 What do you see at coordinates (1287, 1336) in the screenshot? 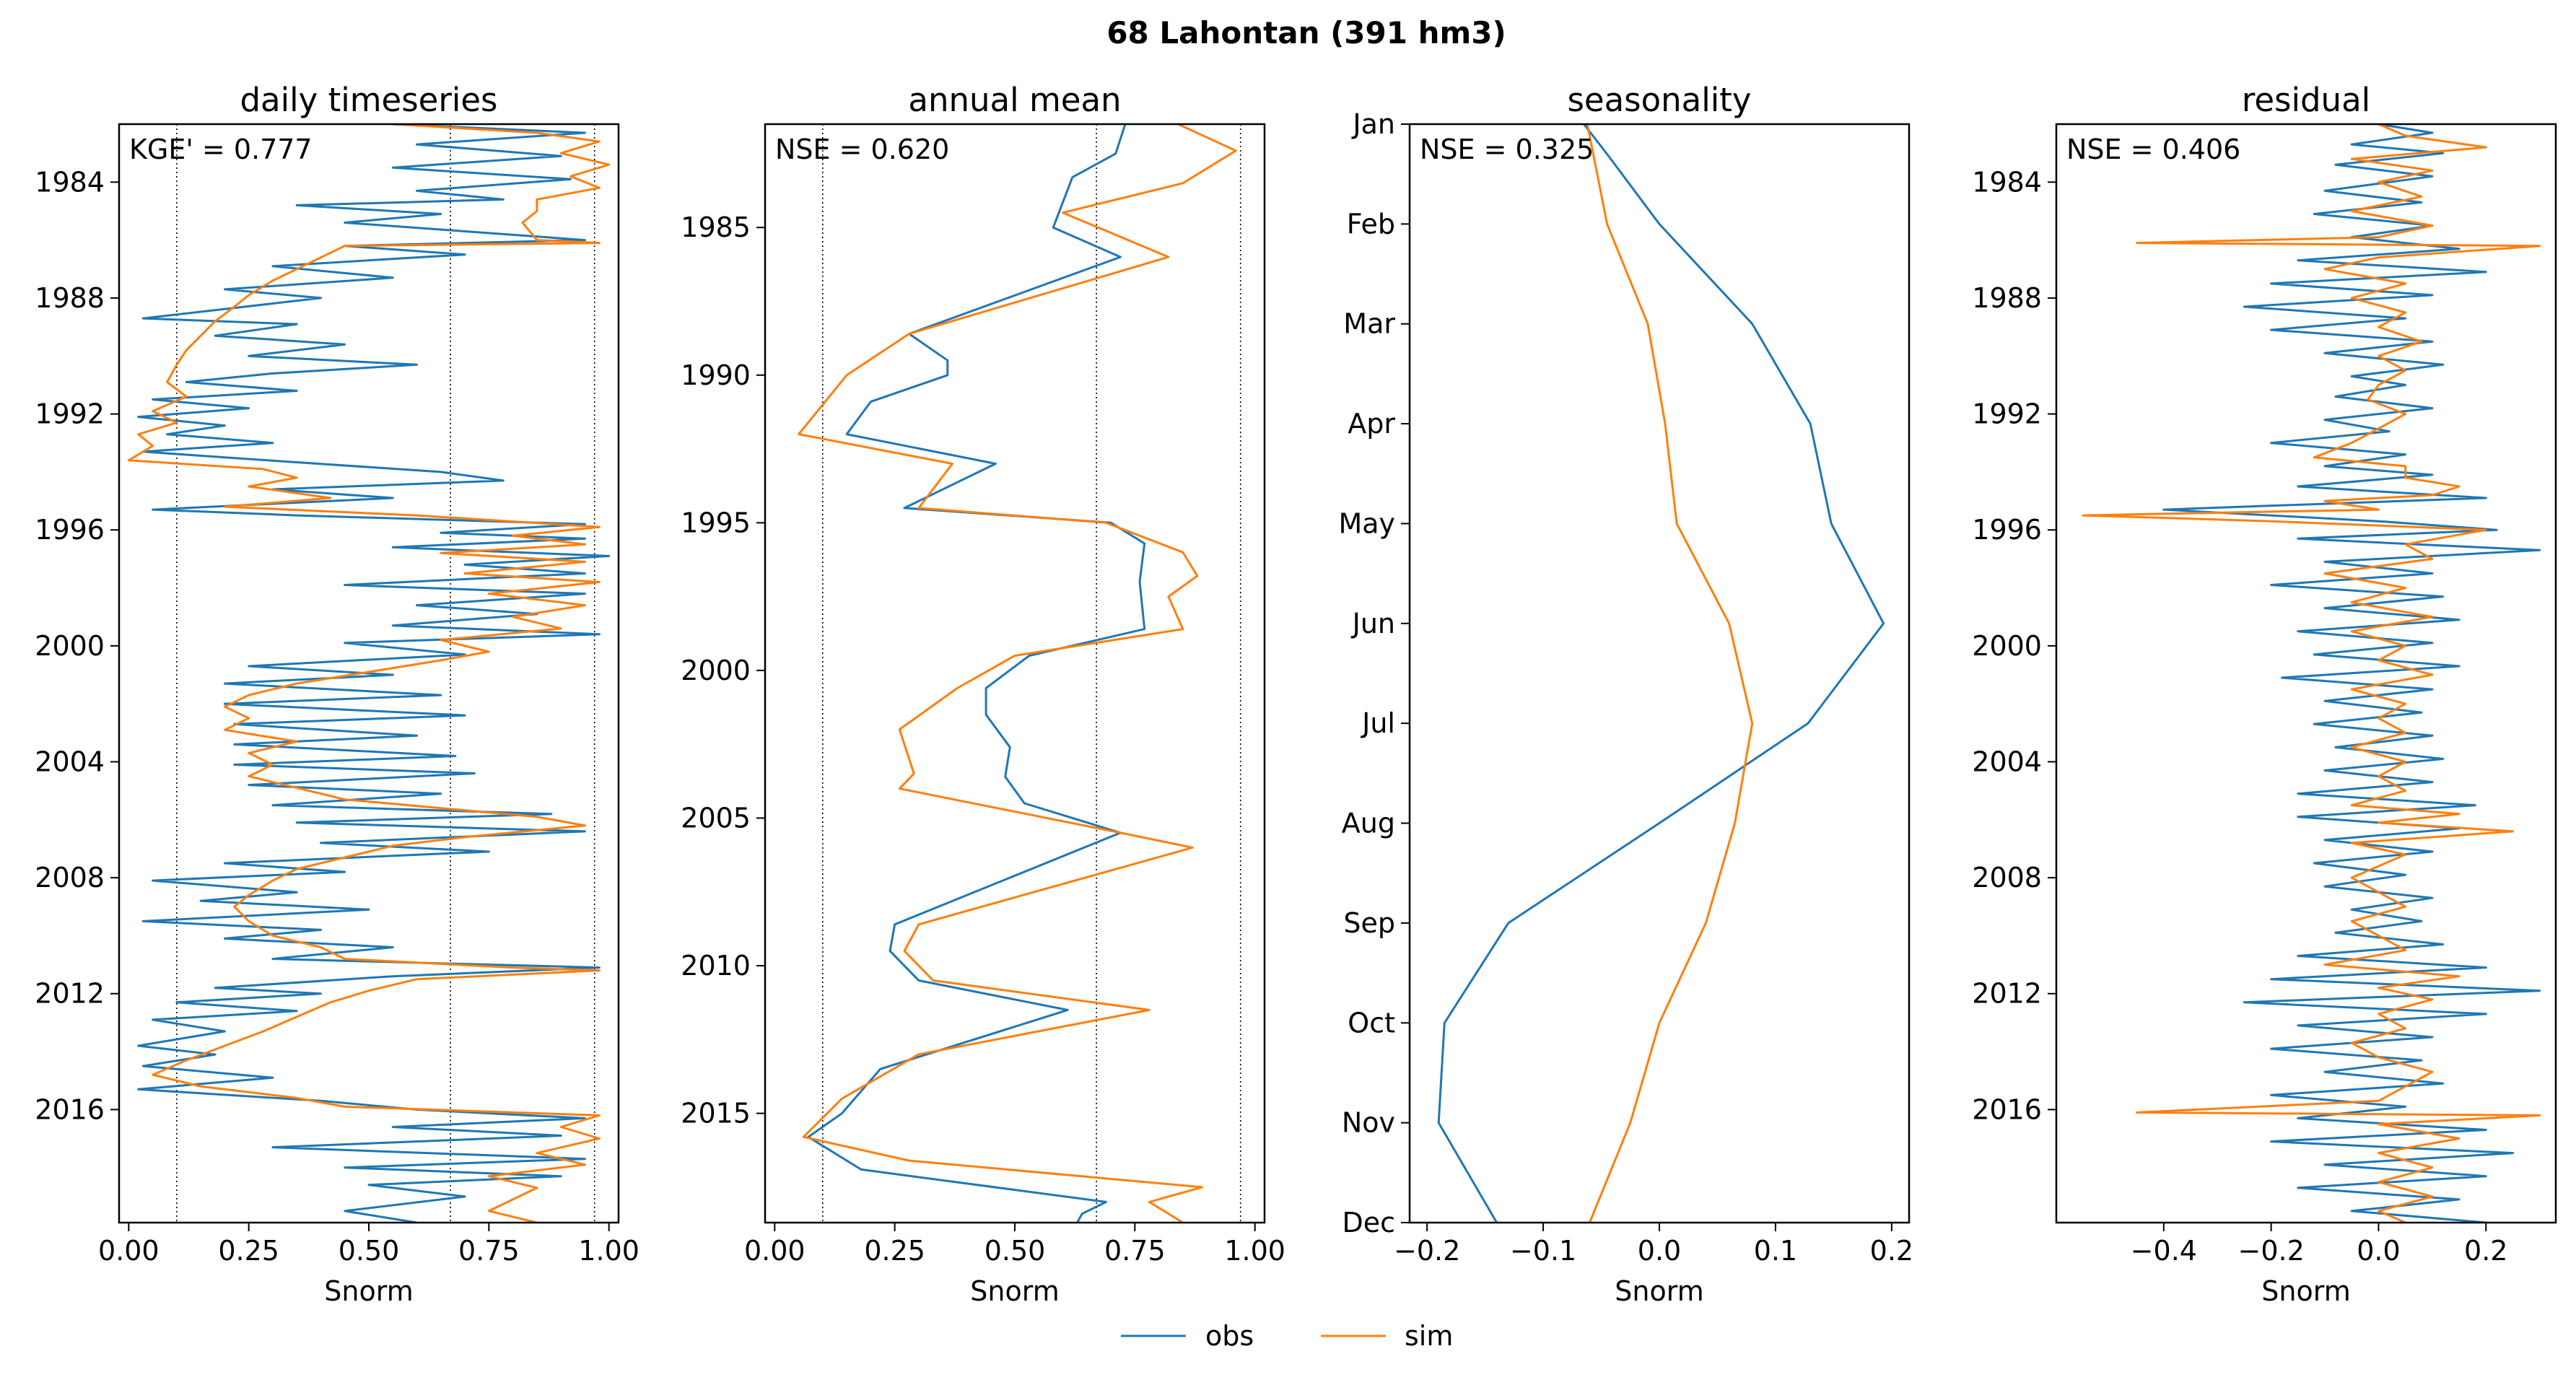
I see `legend: obs sim` at bounding box center [1287, 1336].